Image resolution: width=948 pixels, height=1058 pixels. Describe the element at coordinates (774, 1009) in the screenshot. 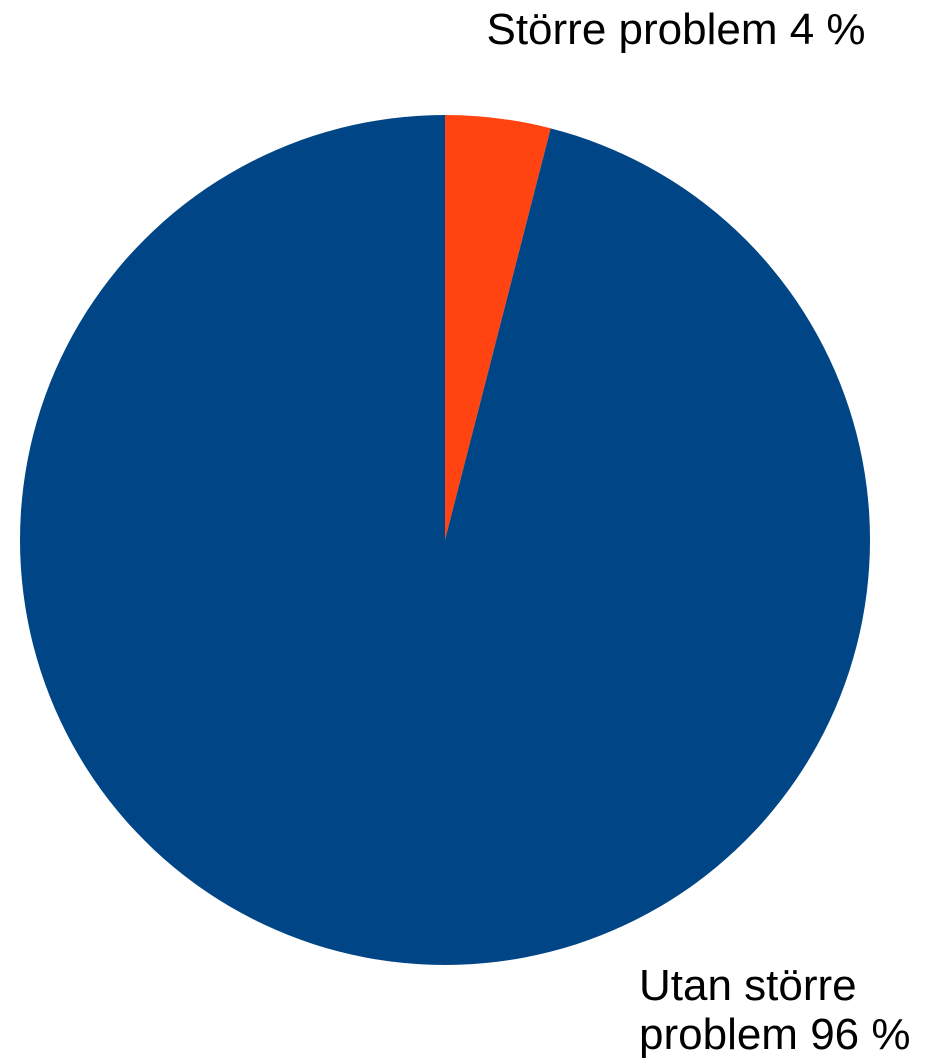

I see `slice-label-utan-storre-problem: Utan större problem 96 %` at that location.